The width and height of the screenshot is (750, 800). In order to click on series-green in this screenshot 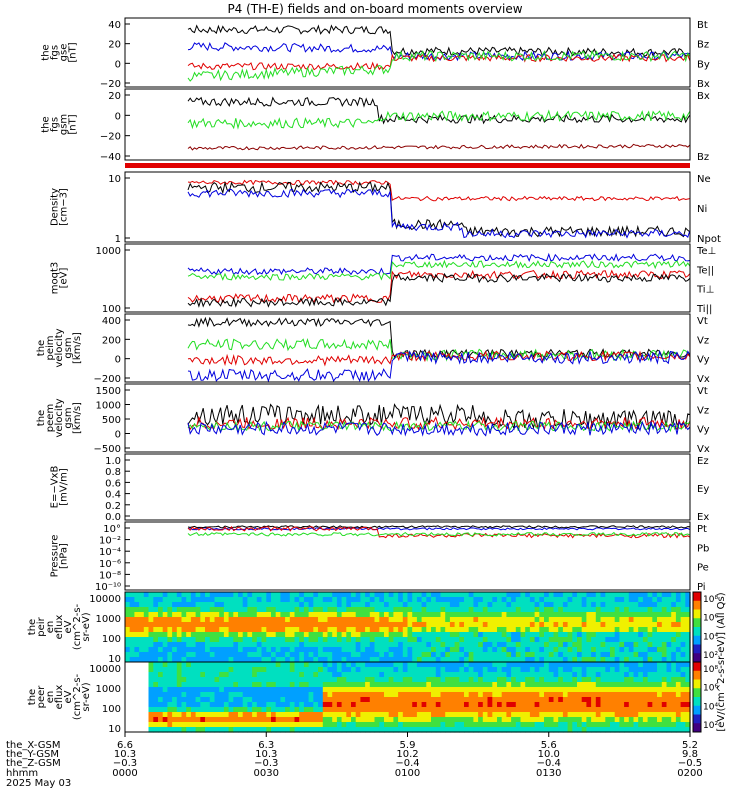, I will do `click(438, 350)`.